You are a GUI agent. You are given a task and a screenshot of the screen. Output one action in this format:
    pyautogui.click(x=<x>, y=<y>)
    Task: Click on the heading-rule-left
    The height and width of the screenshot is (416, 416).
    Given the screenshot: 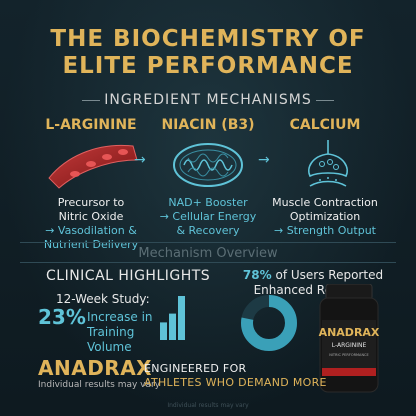 What is the action you would take?
    pyautogui.click(x=91, y=100)
    